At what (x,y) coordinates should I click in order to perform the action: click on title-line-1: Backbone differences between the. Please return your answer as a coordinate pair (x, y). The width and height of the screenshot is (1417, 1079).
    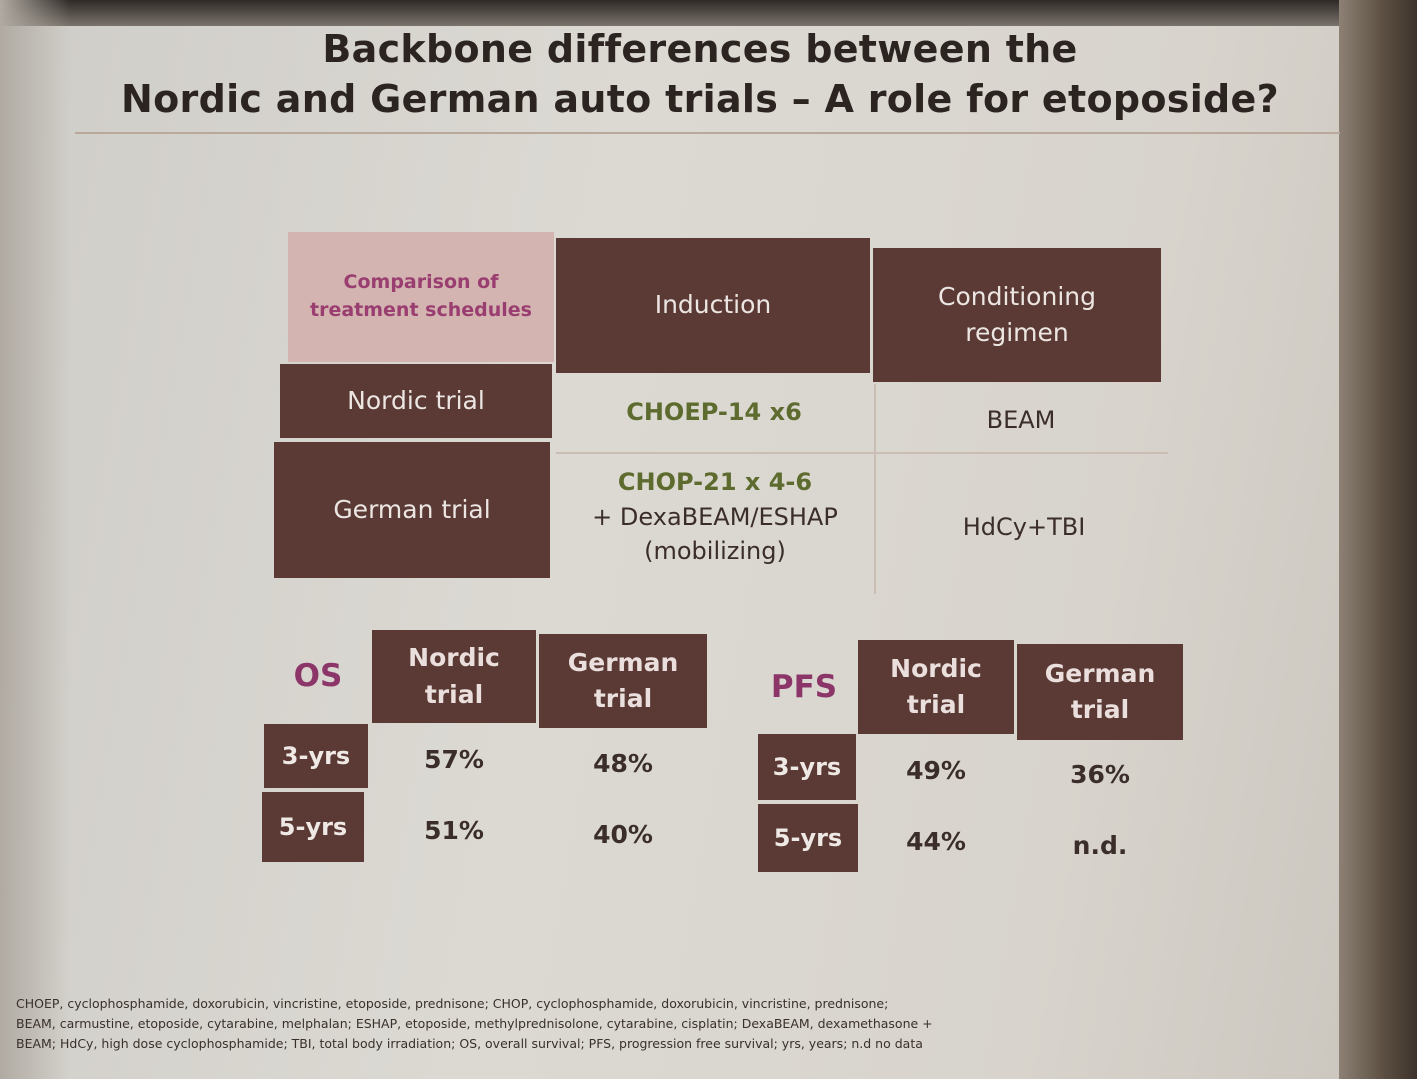
    Looking at the image, I should click on (700, 49).